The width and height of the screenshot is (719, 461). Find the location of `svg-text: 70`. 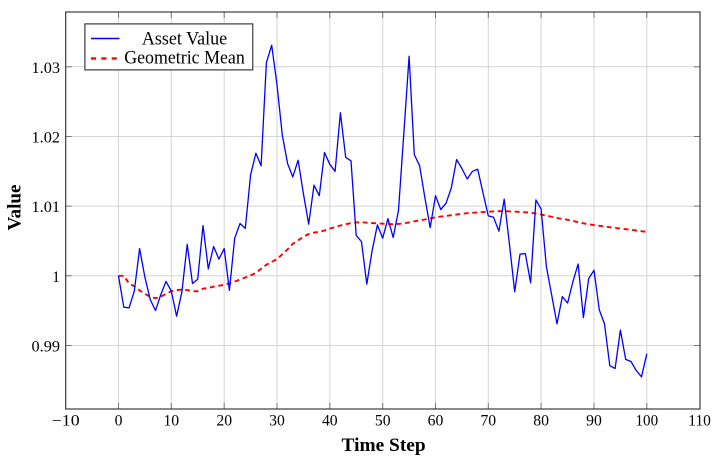

svg-text: 70 is located at coordinates (488, 420).